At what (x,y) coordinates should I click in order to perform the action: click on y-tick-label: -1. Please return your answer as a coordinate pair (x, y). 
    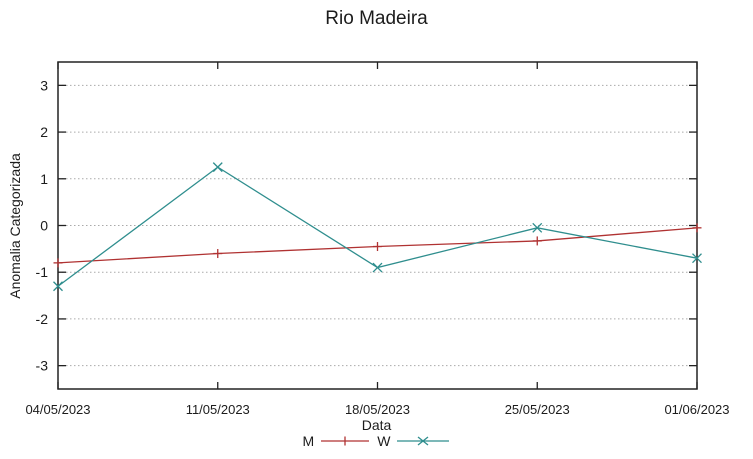
    Looking at the image, I should click on (42, 272).